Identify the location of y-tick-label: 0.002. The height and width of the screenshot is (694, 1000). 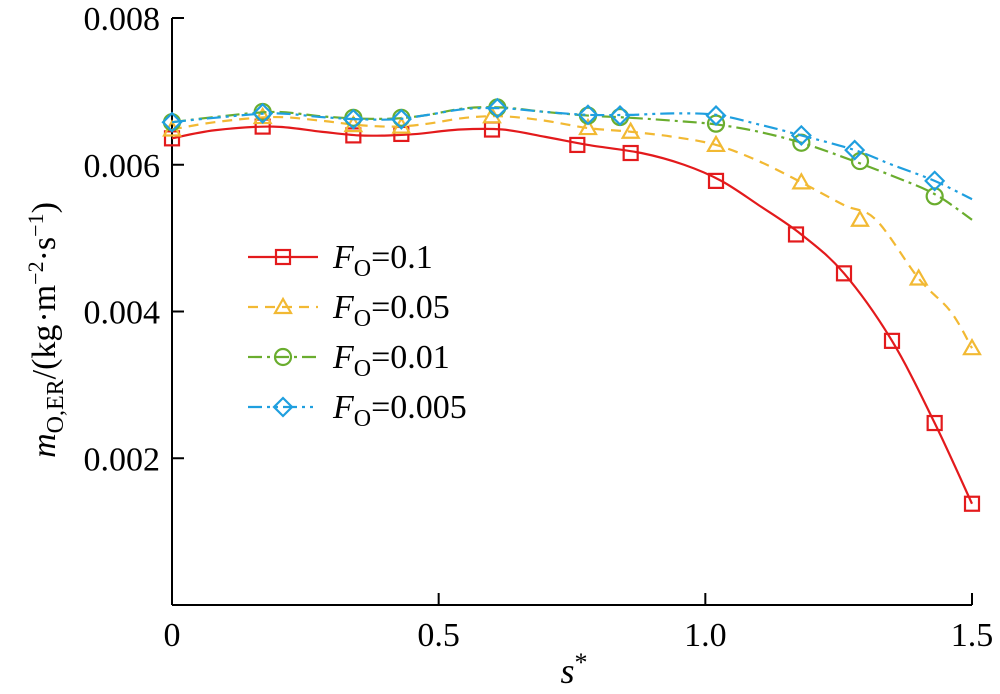
(122, 459).